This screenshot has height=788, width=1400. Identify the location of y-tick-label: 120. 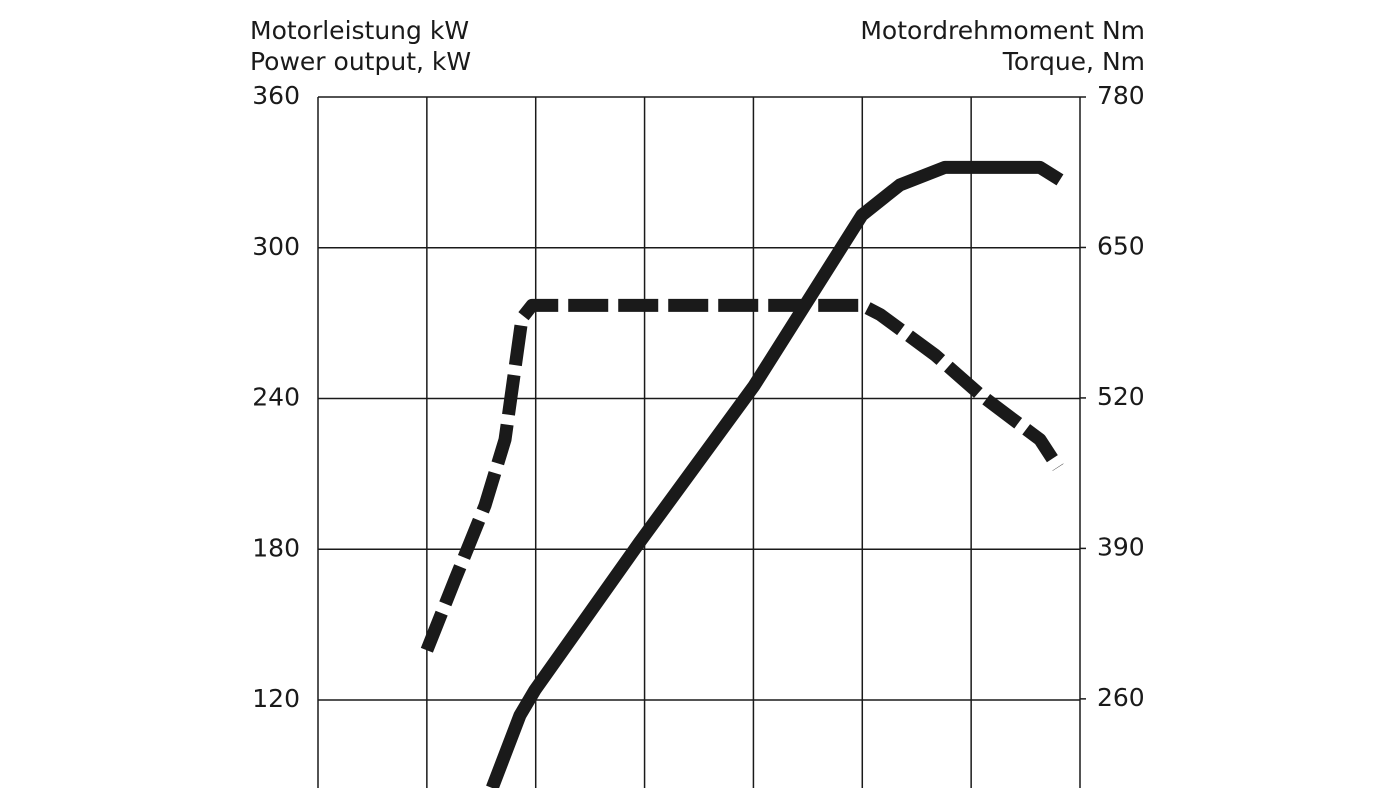
(276, 698).